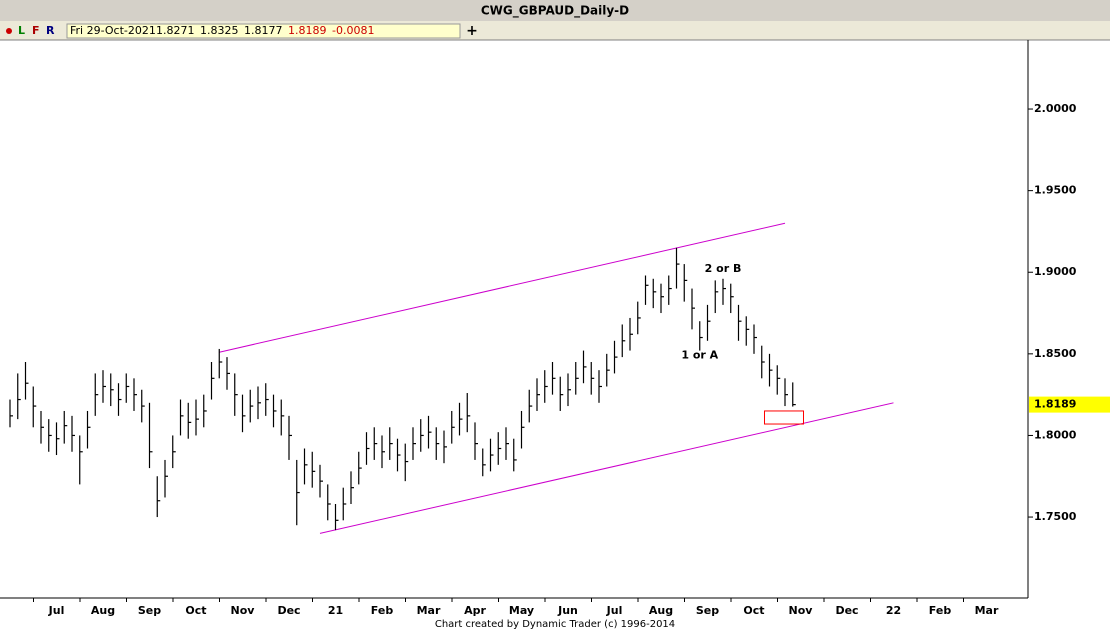 This screenshot has width=1110, height=632. What do you see at coordinates (567, 610) in the screenshot?
I see `x-tick-label: Jun` at bounding box center [567, 610].